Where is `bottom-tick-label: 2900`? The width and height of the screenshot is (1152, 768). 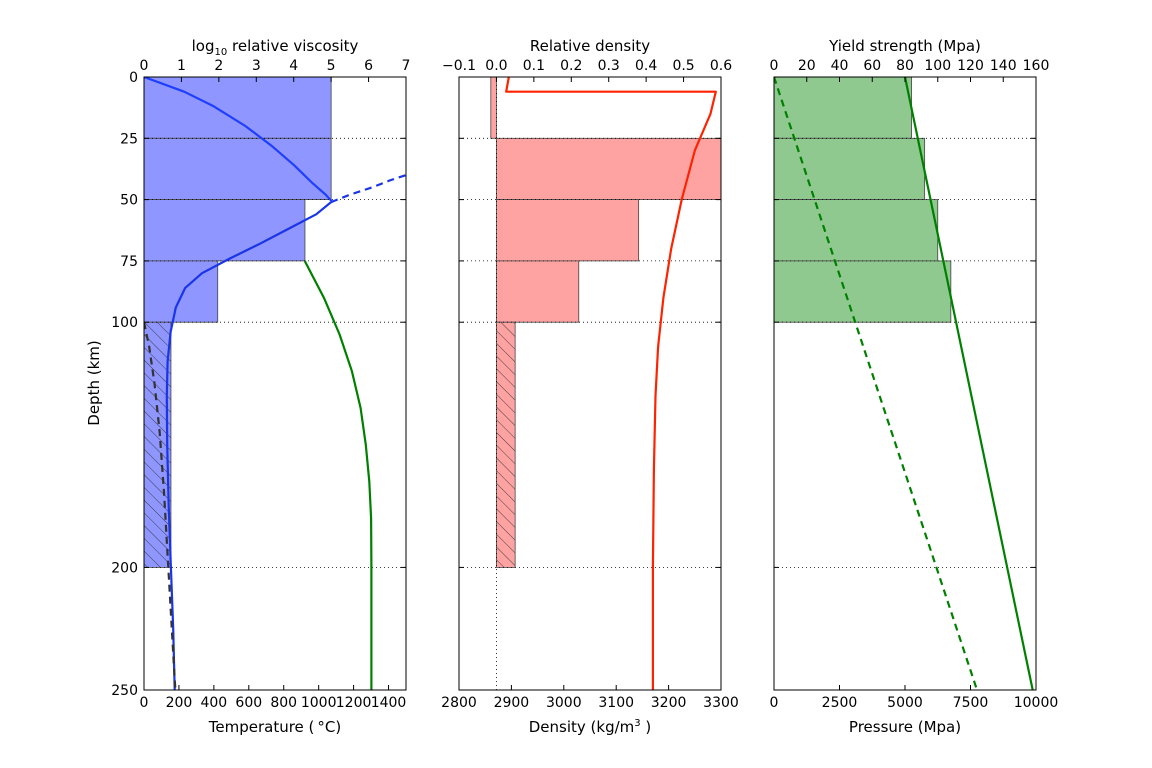 bottom-tick-label: 2900 is located at coordinates (512, 703).